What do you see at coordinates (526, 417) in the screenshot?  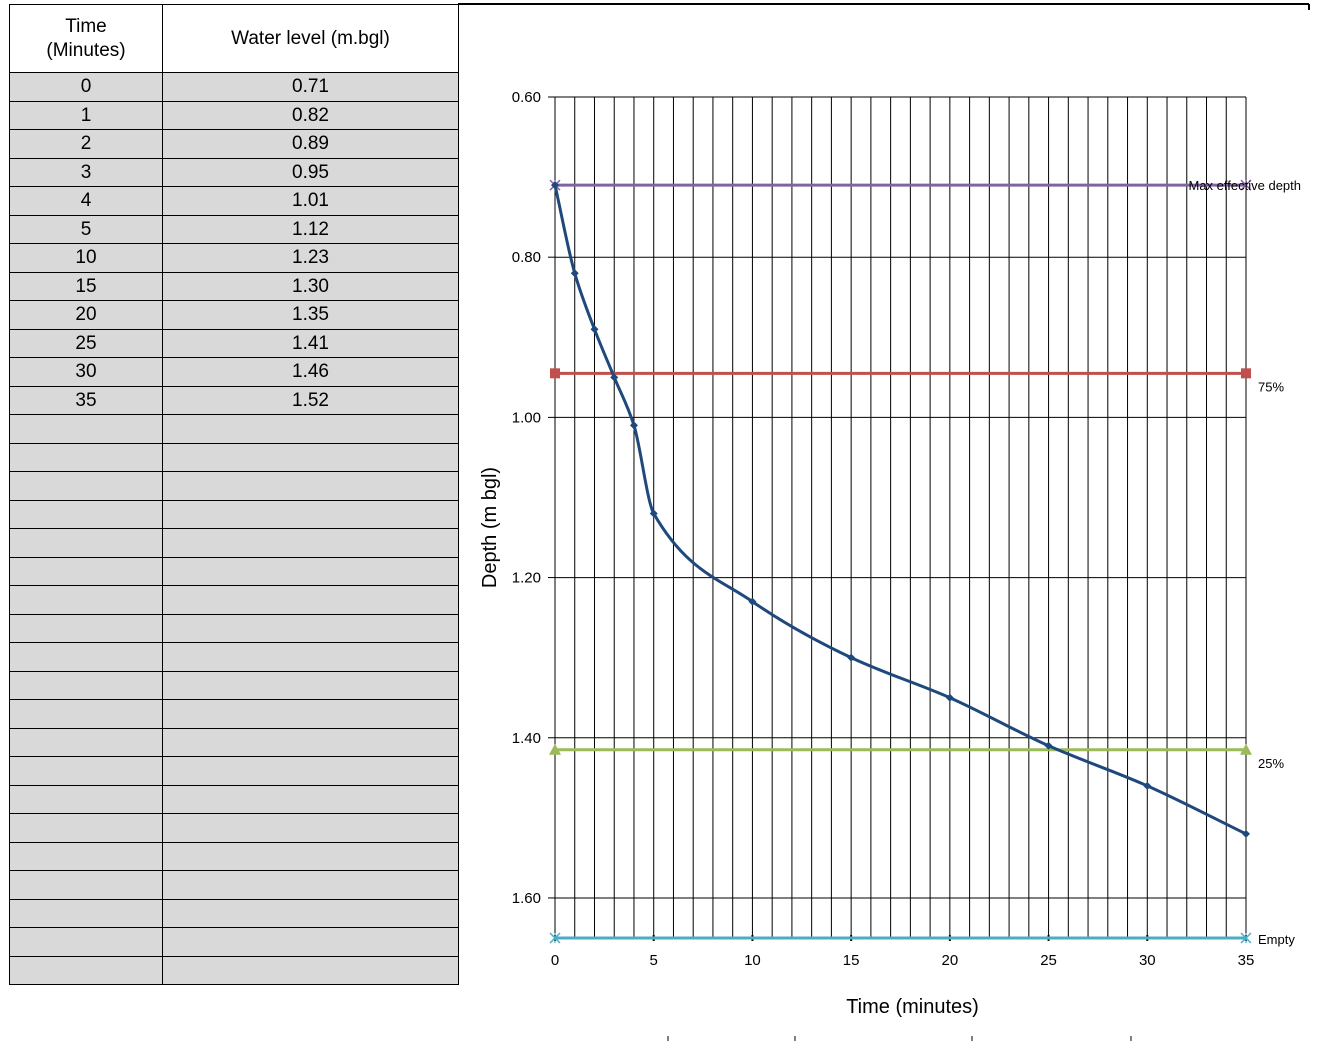 I see `y-tick-label: 1.00` at bounding box center [526, 417].